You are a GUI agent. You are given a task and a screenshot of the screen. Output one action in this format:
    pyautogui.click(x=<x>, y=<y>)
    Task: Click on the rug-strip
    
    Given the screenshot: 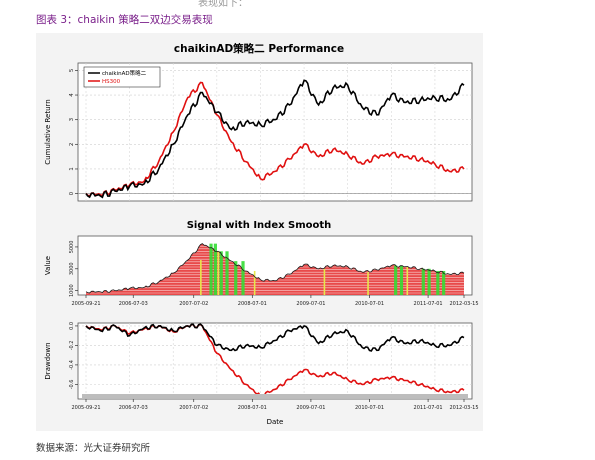 What is the action you would take?
    pyautogui.click(x=275, y=396)
    